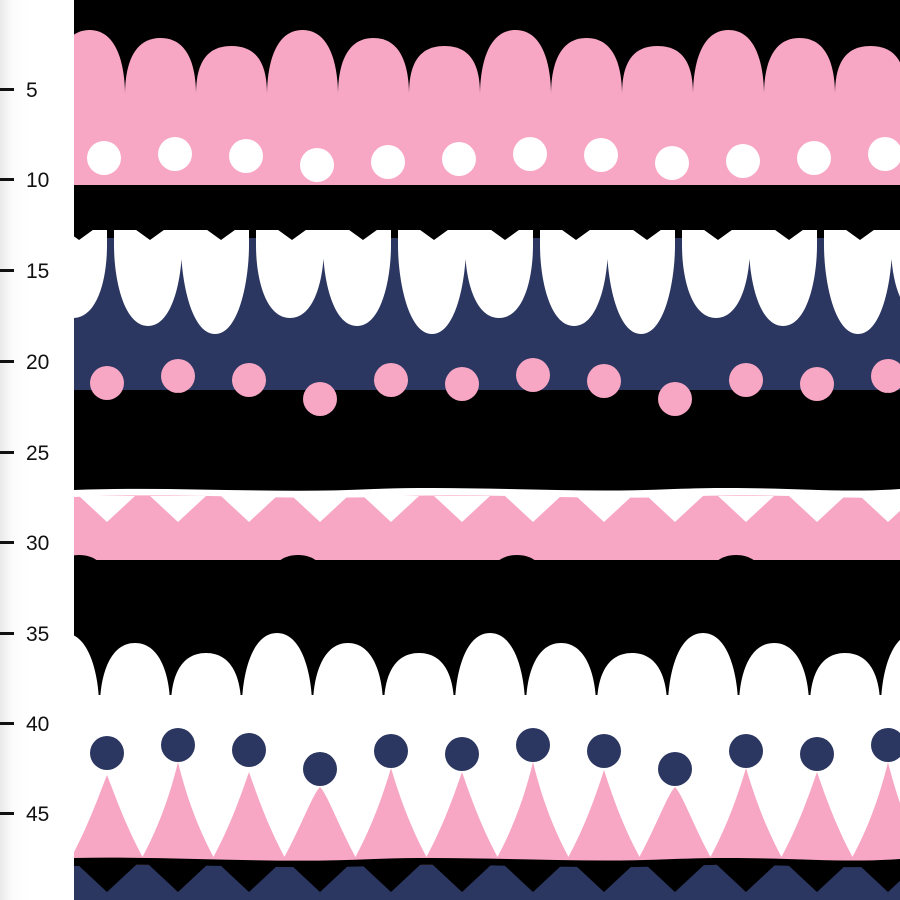 This screenshot has width=900, height=900. What do you see at coordinates (38, 724) in the screenshot?
I see `ruler-label-40: 40` at bounding box center [38, 724].